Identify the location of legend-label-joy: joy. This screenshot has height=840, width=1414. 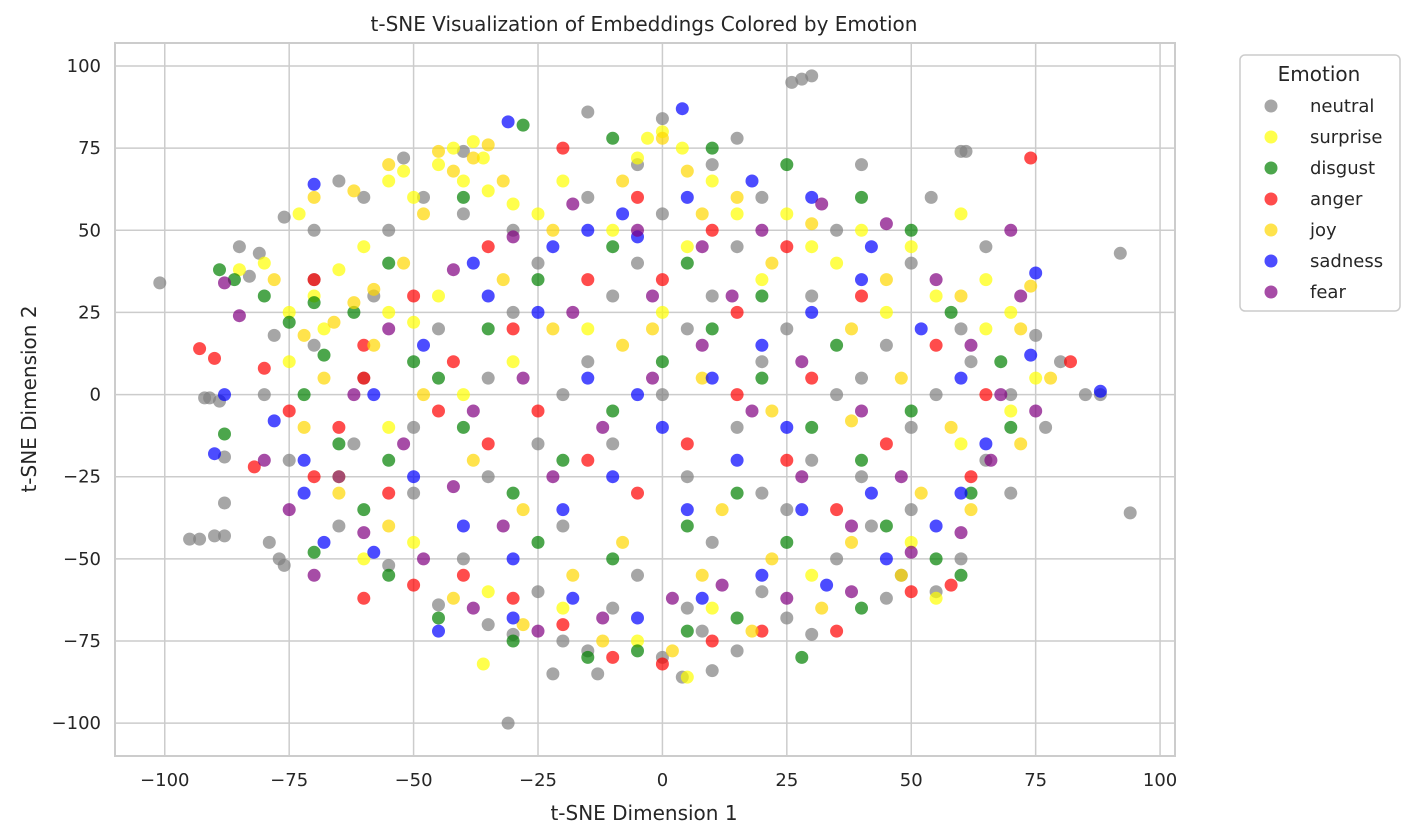
(1323, 230).